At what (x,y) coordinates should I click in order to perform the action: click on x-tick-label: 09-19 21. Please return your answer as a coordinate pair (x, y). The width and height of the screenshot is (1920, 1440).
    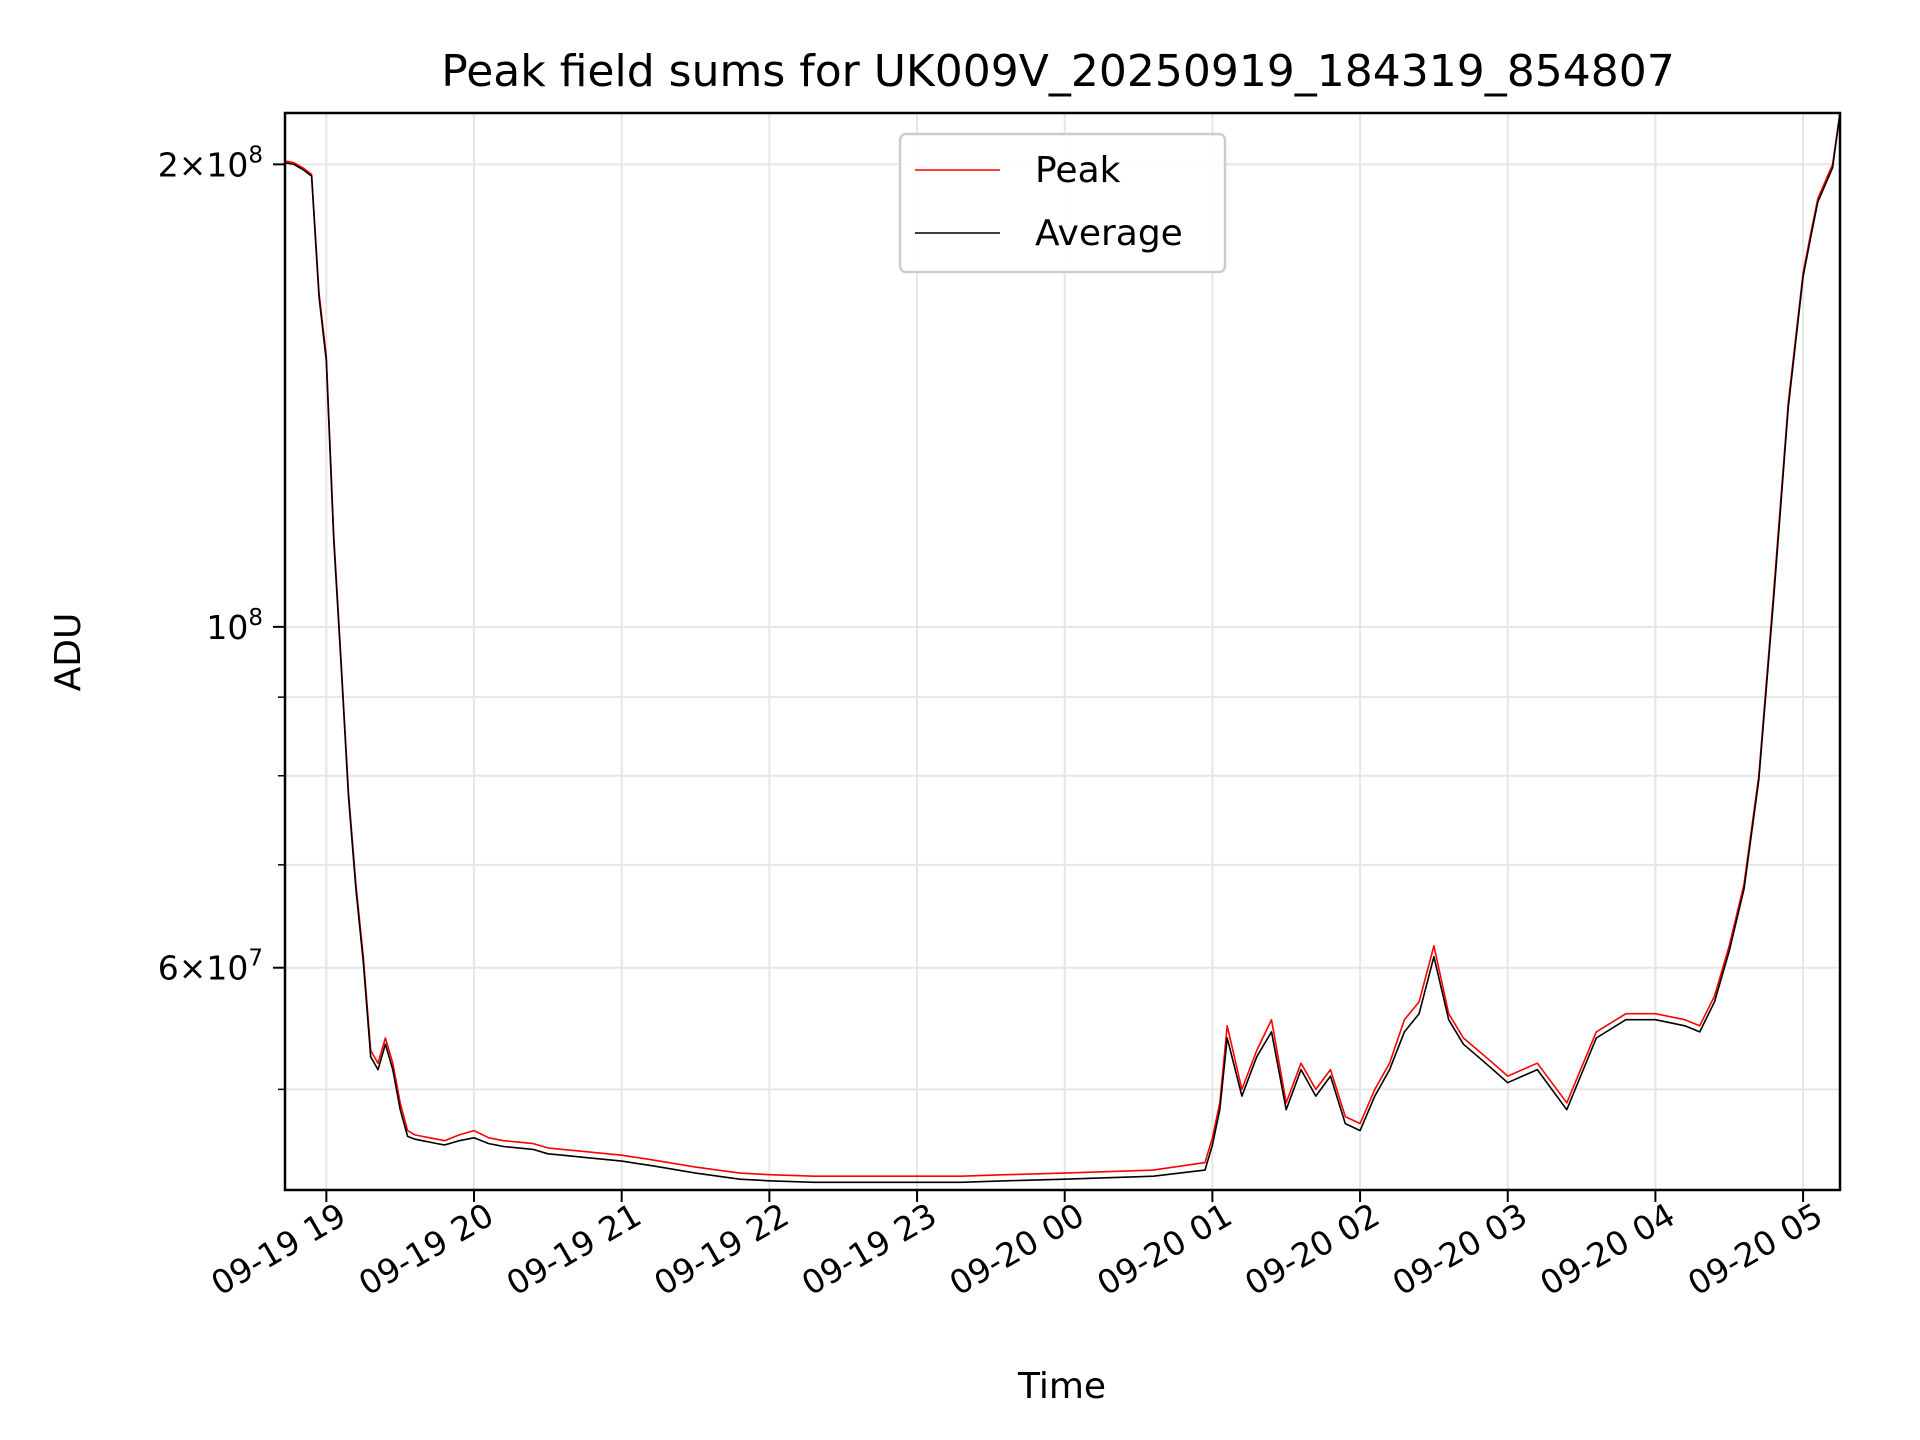
    Looking at the image, I should click on (574, 1249).